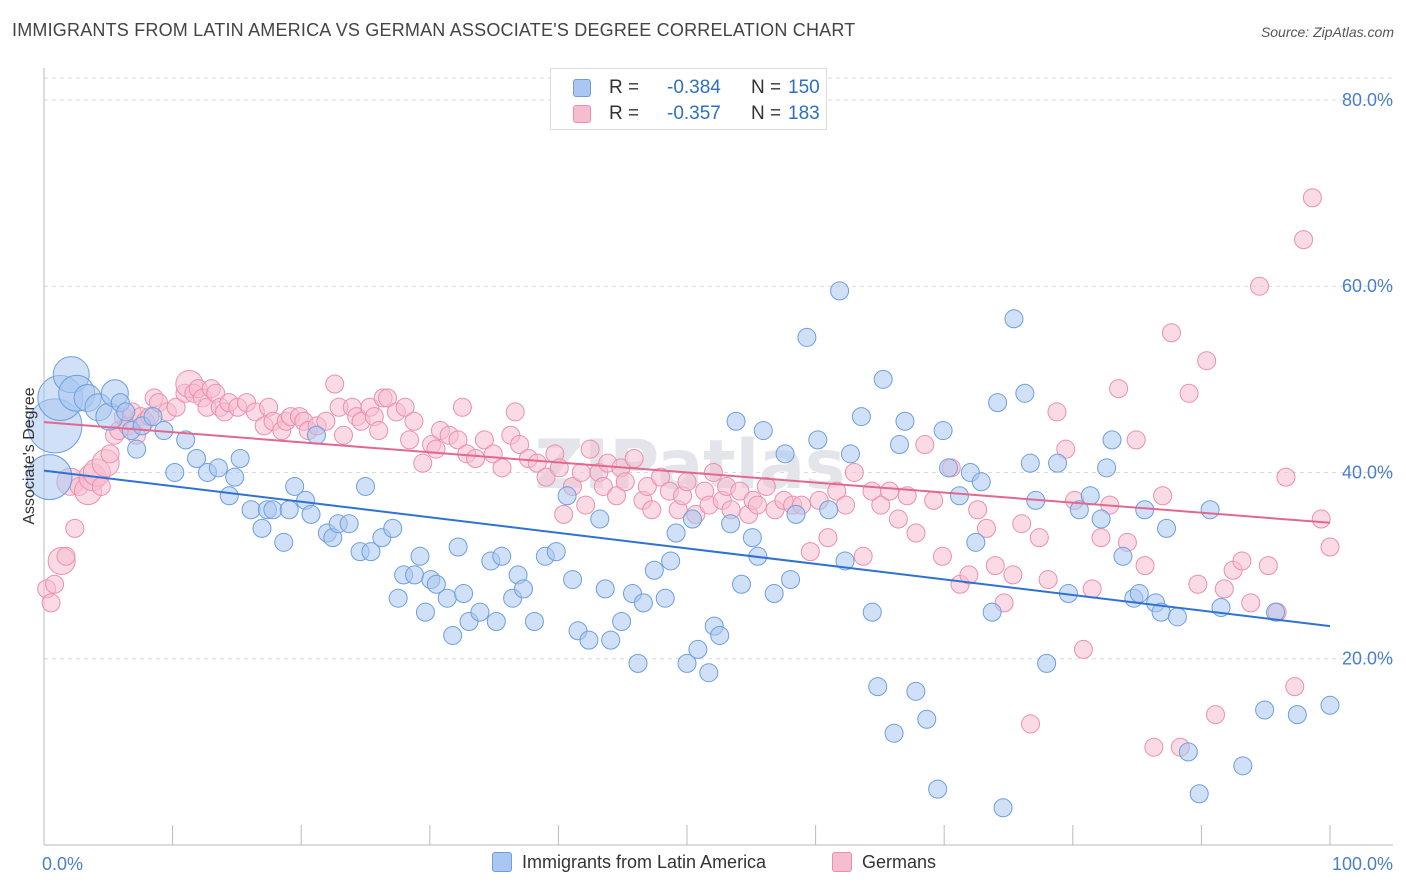 This screenshot has height=892, width=1406. What do you see at coordinates (694, 87) in the screenshot?
I see `legend-r-value: -0.384` at bounding box center [694, 87].